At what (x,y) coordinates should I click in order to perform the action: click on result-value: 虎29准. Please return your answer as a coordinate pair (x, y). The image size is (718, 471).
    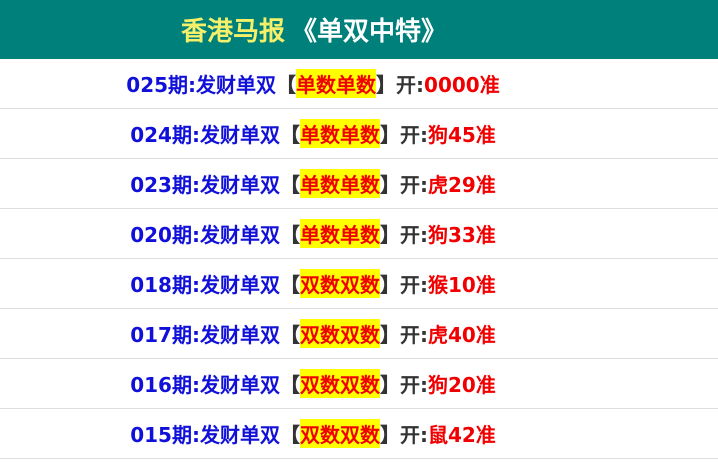
    Looking at the image, I should click on (461, 185).